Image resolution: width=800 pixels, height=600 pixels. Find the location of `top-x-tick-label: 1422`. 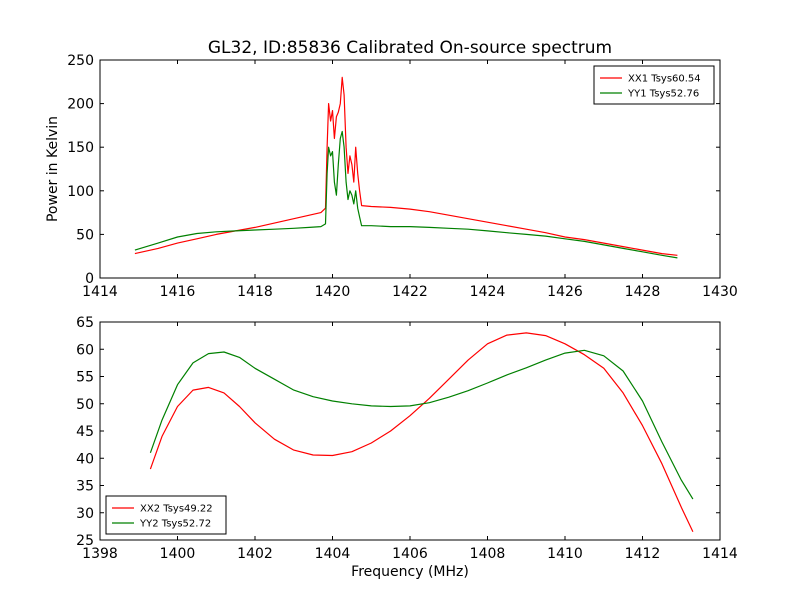

top-x-tick-label: 1422 is located at coordinates (410, 292).